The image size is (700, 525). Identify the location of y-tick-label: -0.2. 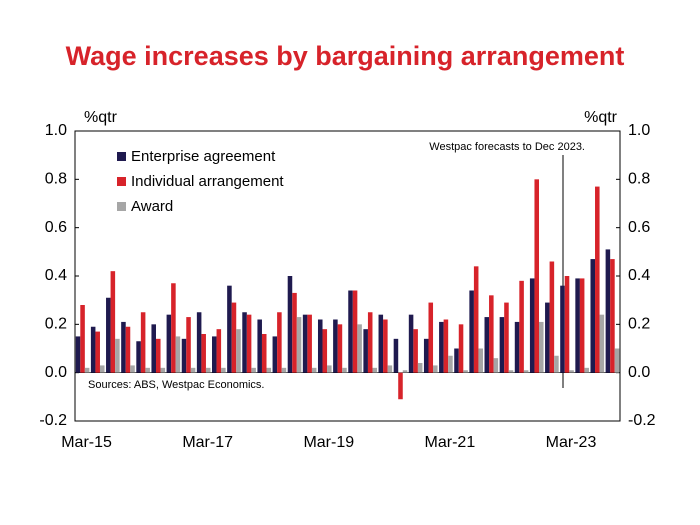
(53, 420).